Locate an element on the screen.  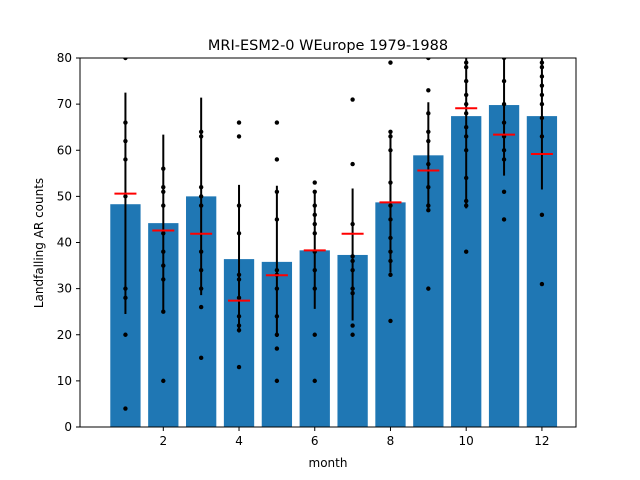
y-tick-label: 80 is located at coordinates (64, 58).